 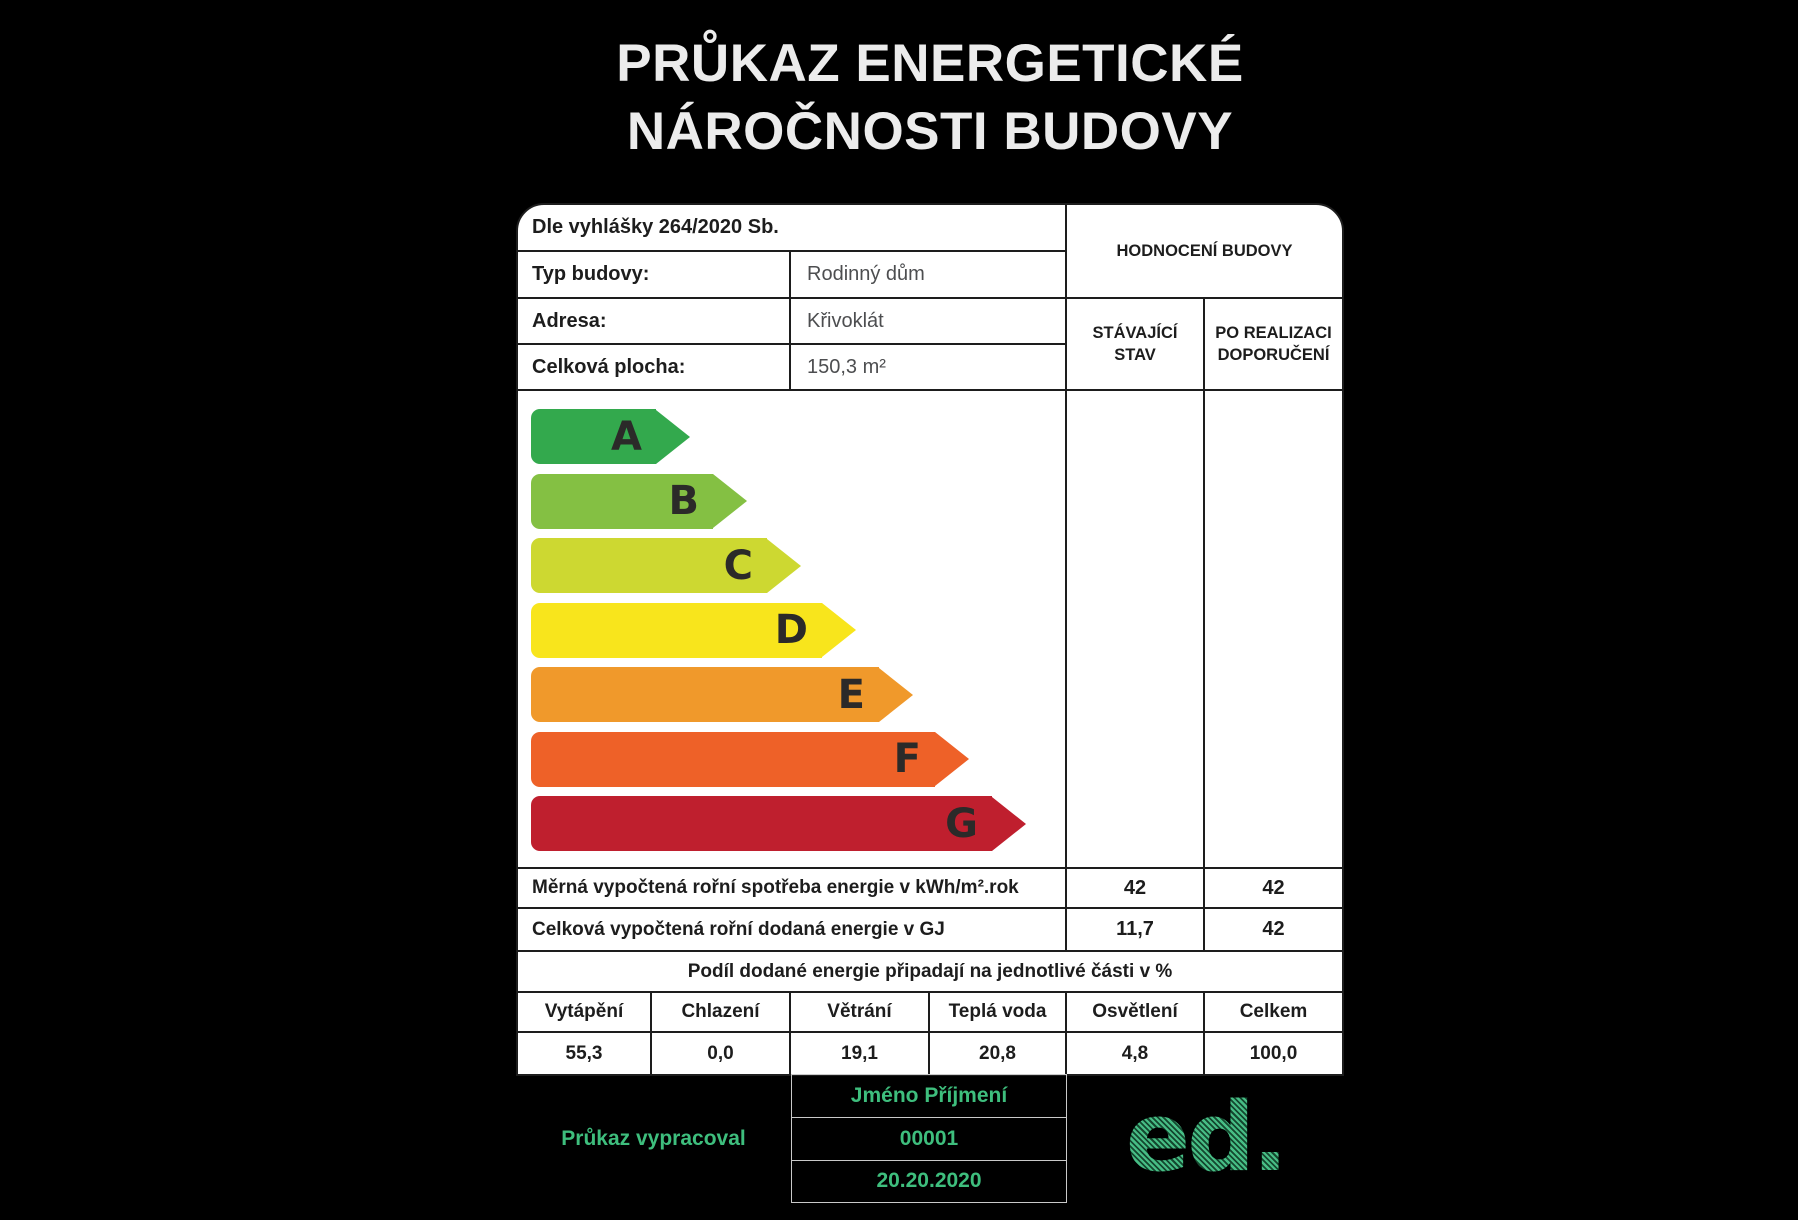 I want to click on total-delivered-energy-recommended: 42, so click(x=1273, y=930).